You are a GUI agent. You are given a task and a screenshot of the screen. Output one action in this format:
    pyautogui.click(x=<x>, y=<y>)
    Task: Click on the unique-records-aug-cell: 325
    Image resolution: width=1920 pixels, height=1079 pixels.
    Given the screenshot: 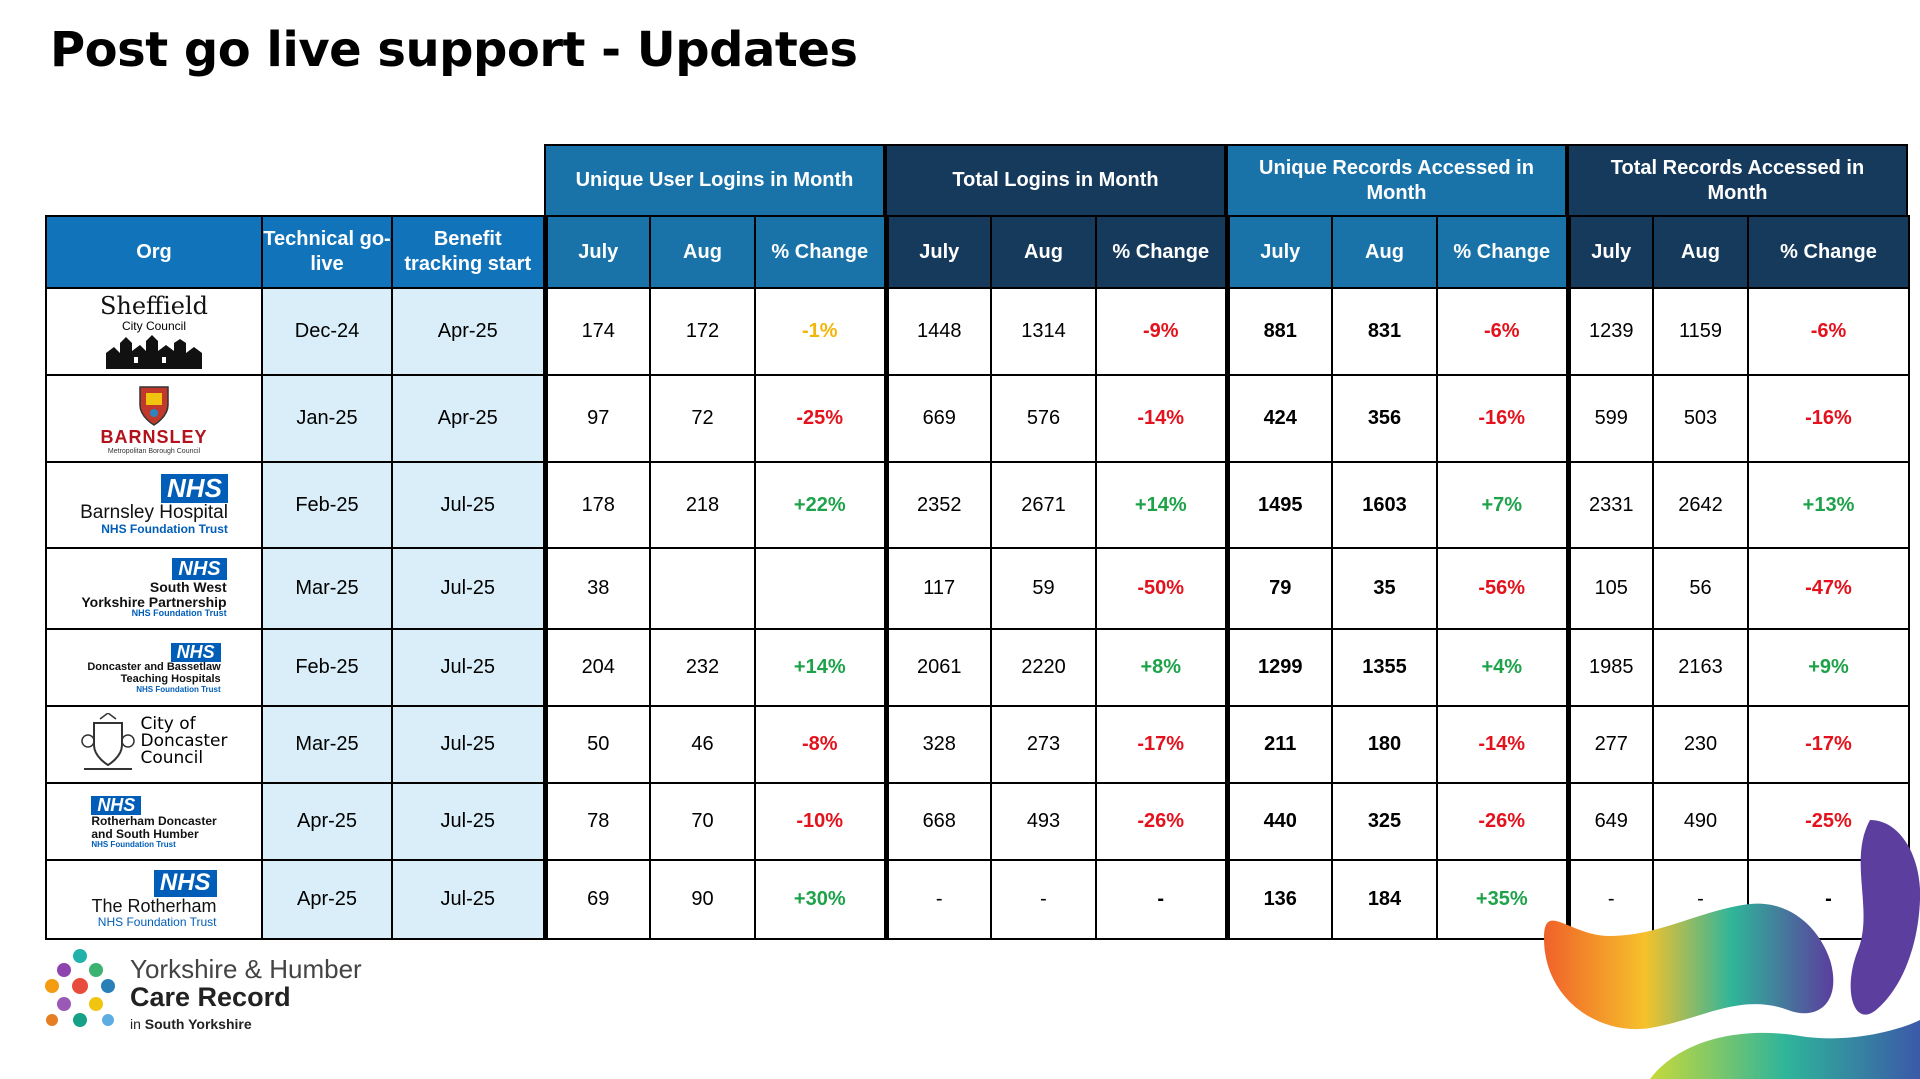 What is the action you would take?
    pyautogui.click(x=1384, y=821)
    